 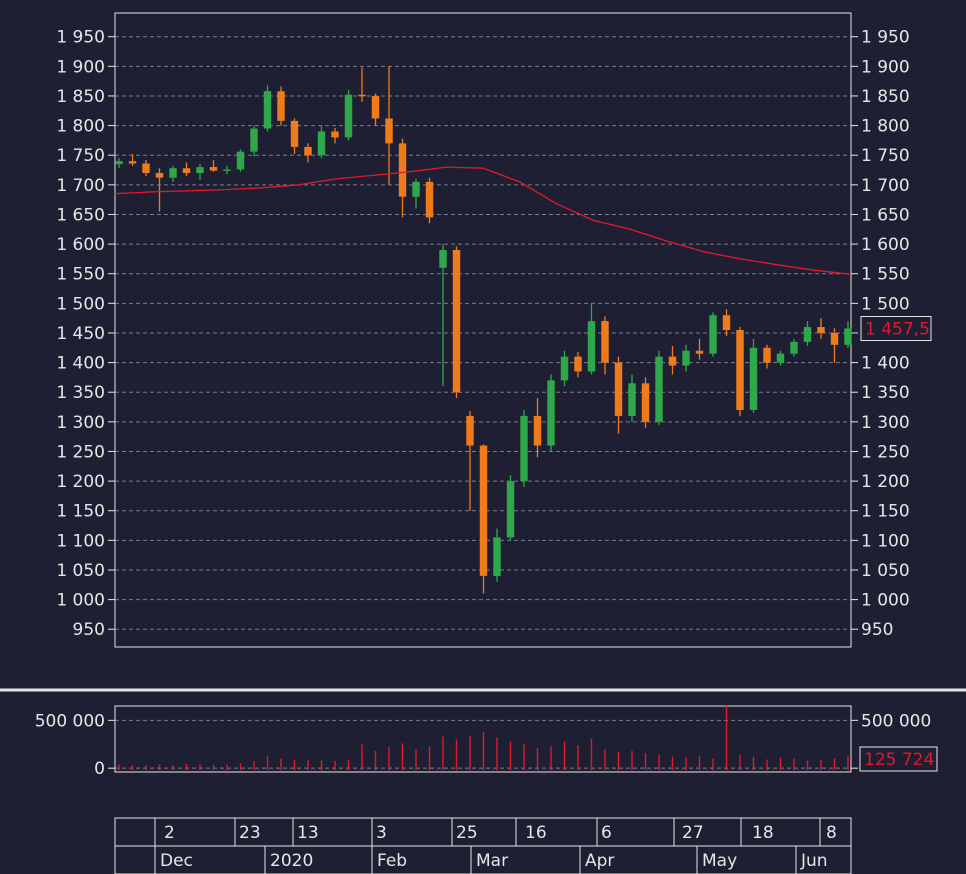 What do you see at coordinates (693, 833) in the screenshot?
I see `day-label: 27` at bounding box center [693, 833].